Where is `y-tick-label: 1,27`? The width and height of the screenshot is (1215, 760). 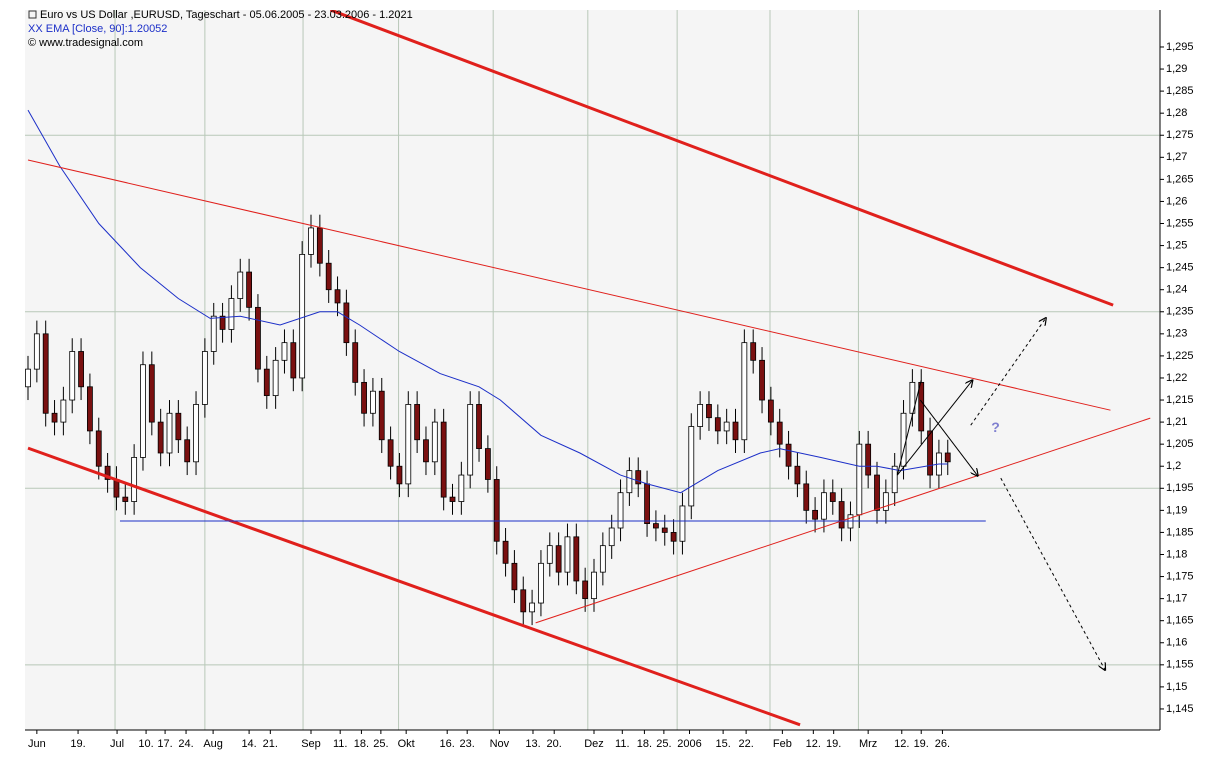 y-tick-label: 1,27 is located at coordinates (1176, 157).